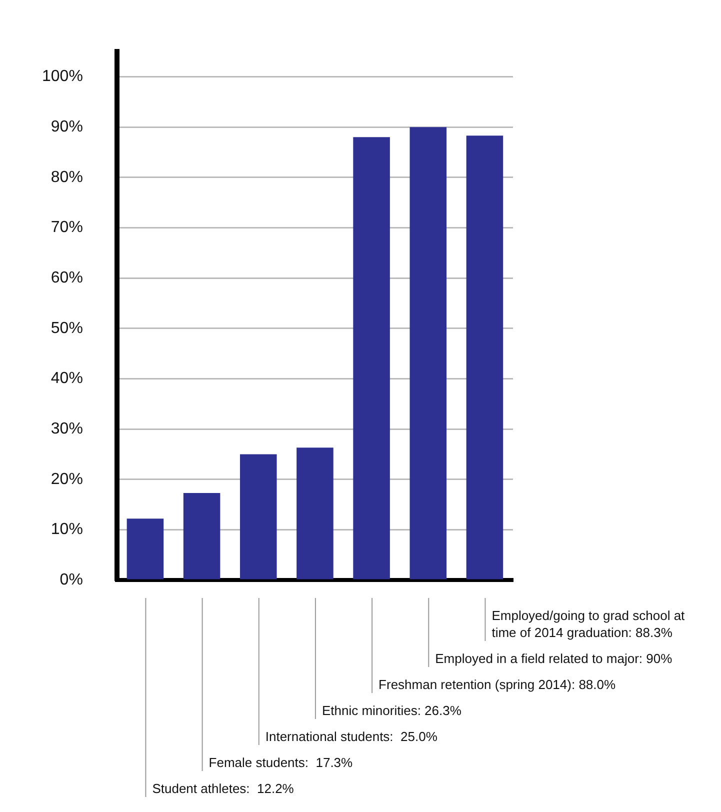 The width and height of the screenshot is (721, 812). Describe the element at coordinates (62, 77) in the screenshot. I see `y-tick-label: 100%` at that location.